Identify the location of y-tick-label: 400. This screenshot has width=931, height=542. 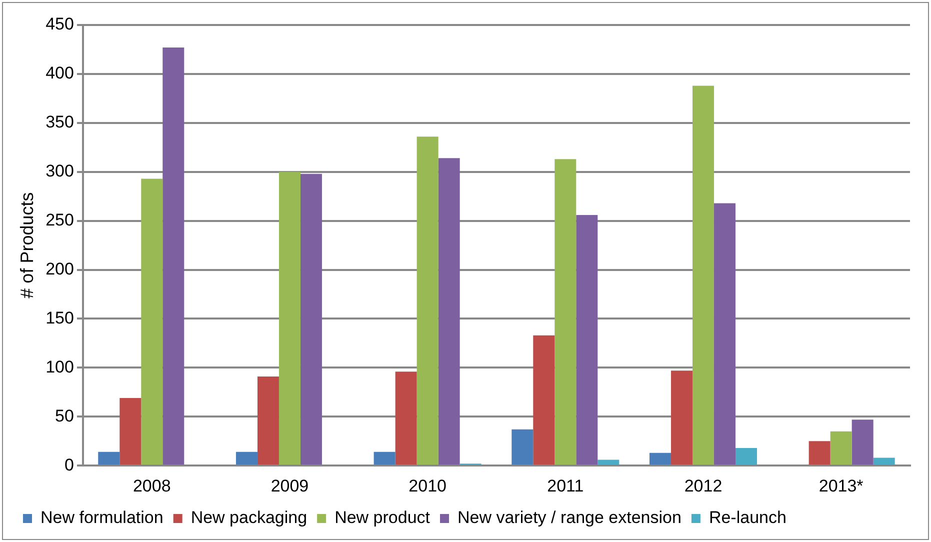
(60, 73).